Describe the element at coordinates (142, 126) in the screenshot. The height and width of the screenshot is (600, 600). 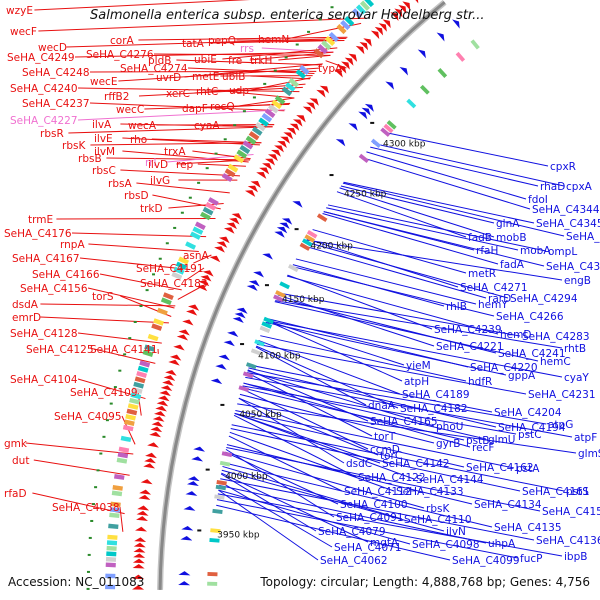
I see `forward-gene-label: wecA` at that location.